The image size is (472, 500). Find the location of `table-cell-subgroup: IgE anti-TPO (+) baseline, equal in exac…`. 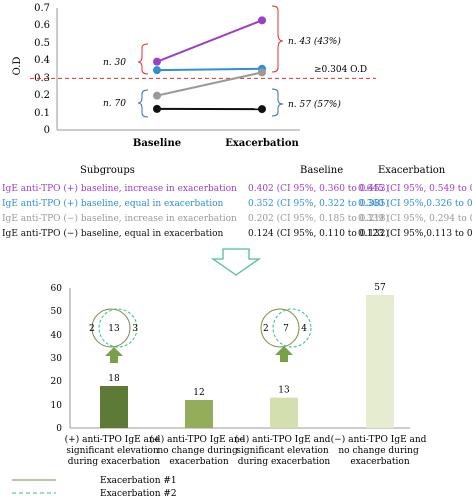

table-cell-subgroup: IgE anti-TPO (+) baseline, equal in exac… is located at coordinates (113, 203).